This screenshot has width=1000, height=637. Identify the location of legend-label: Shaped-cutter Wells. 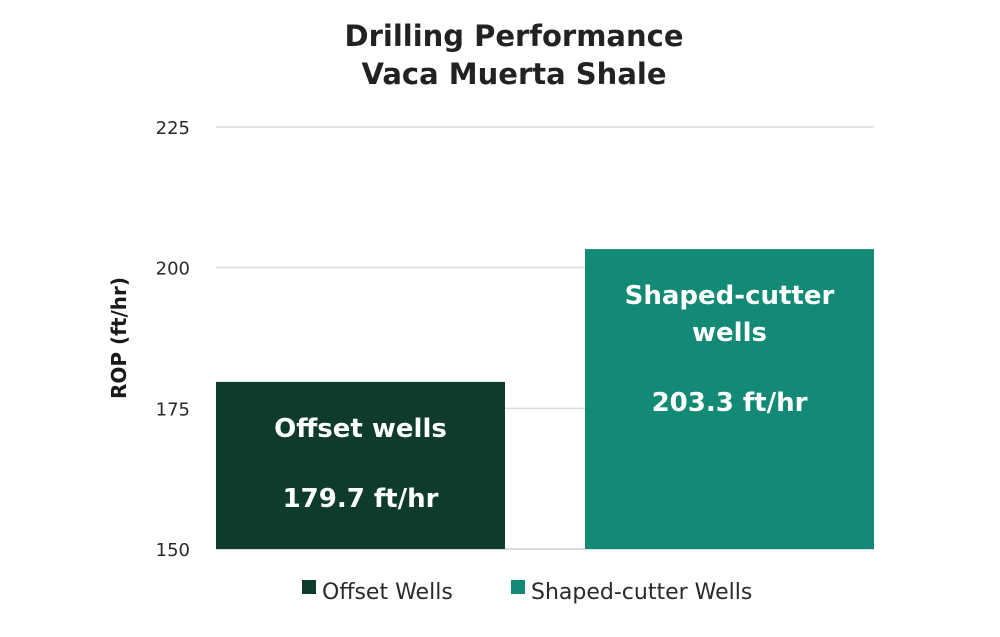
(641, 592).